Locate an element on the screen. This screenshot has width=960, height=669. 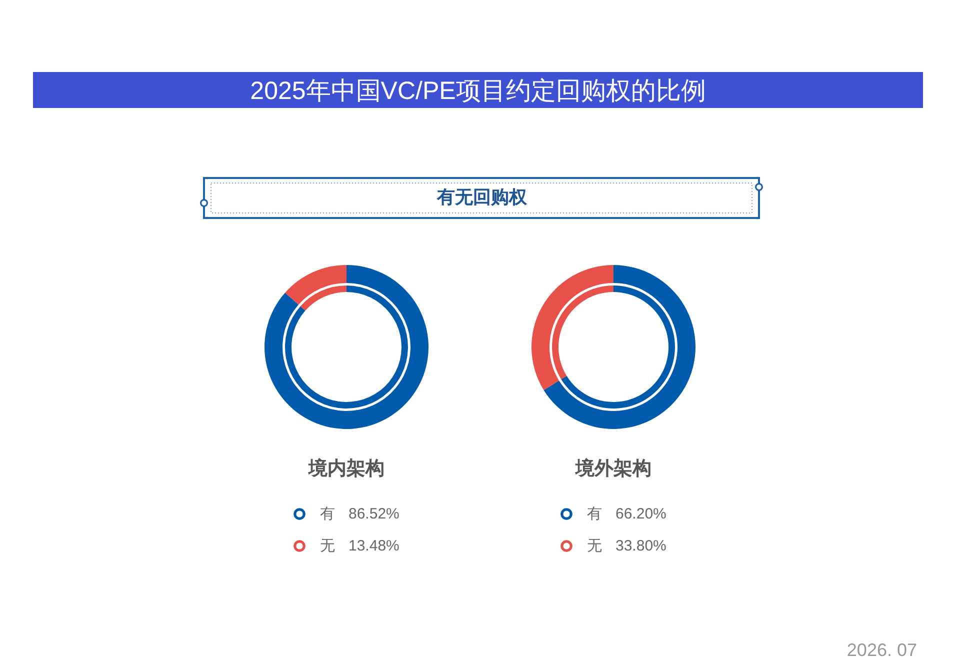
chart-title: 2025年中国VC/PE项目约定回购权的比例 is located at coordinates (478, 91).